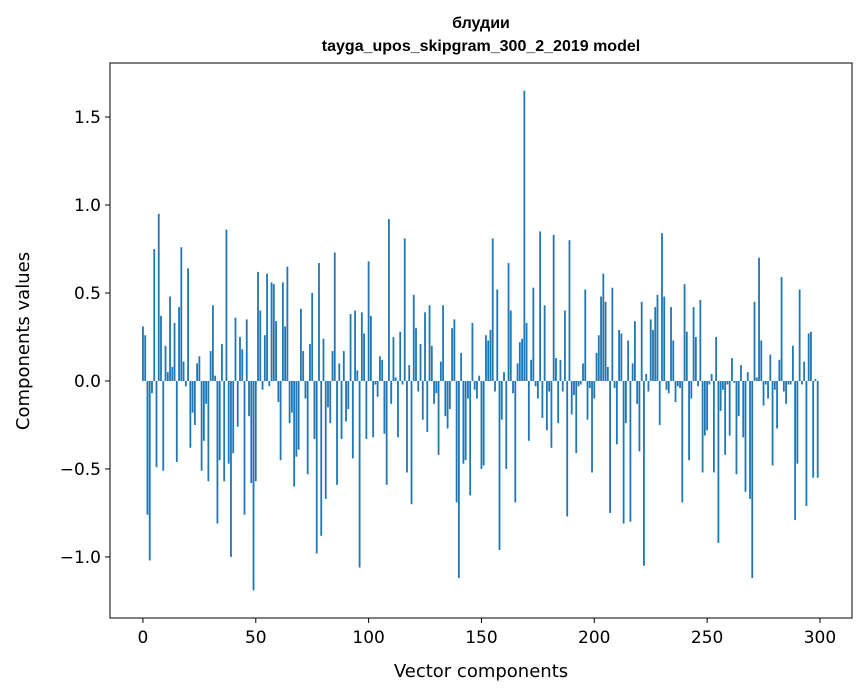 The width and height of the screenshot is (867, 700). Describe the element at coordinates (487, 633) in the screenshot. I see `x-axis: 0 50 100 150 200 250 300` at that location.